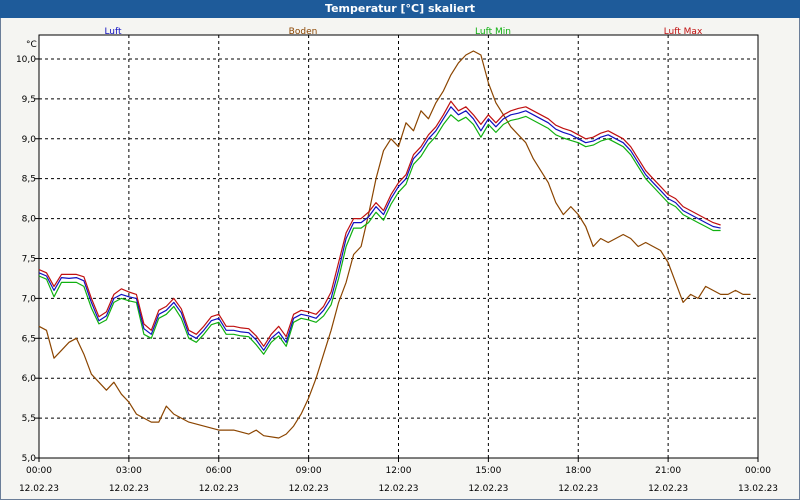  I want to click on y-tick-label: 9,0, so click(29, 140).